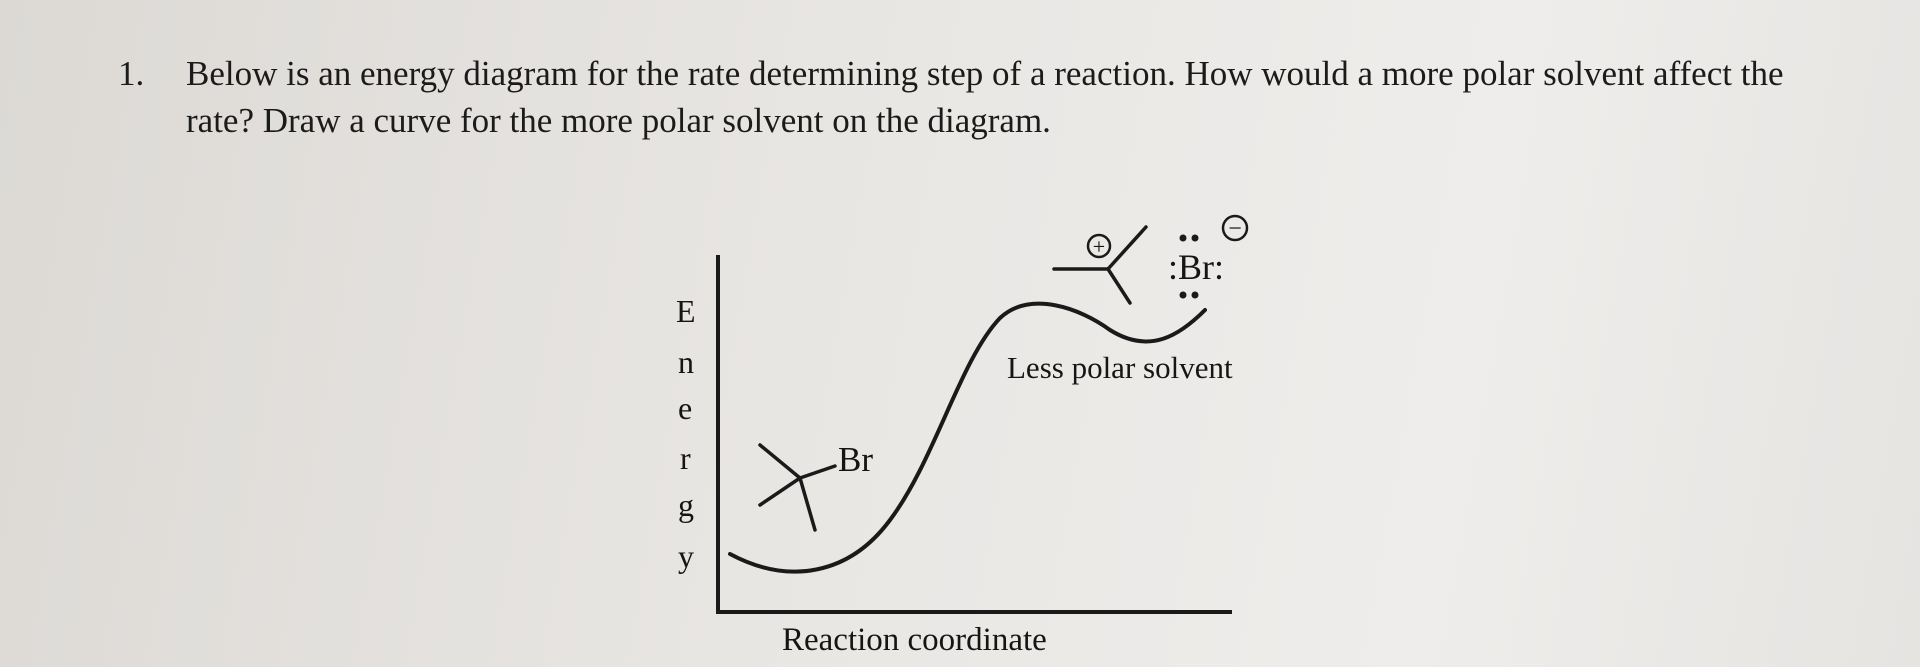  Describe the element at coordinates (967, 437) in the screenshot. I see `energy-curve-less-polar` at that location.